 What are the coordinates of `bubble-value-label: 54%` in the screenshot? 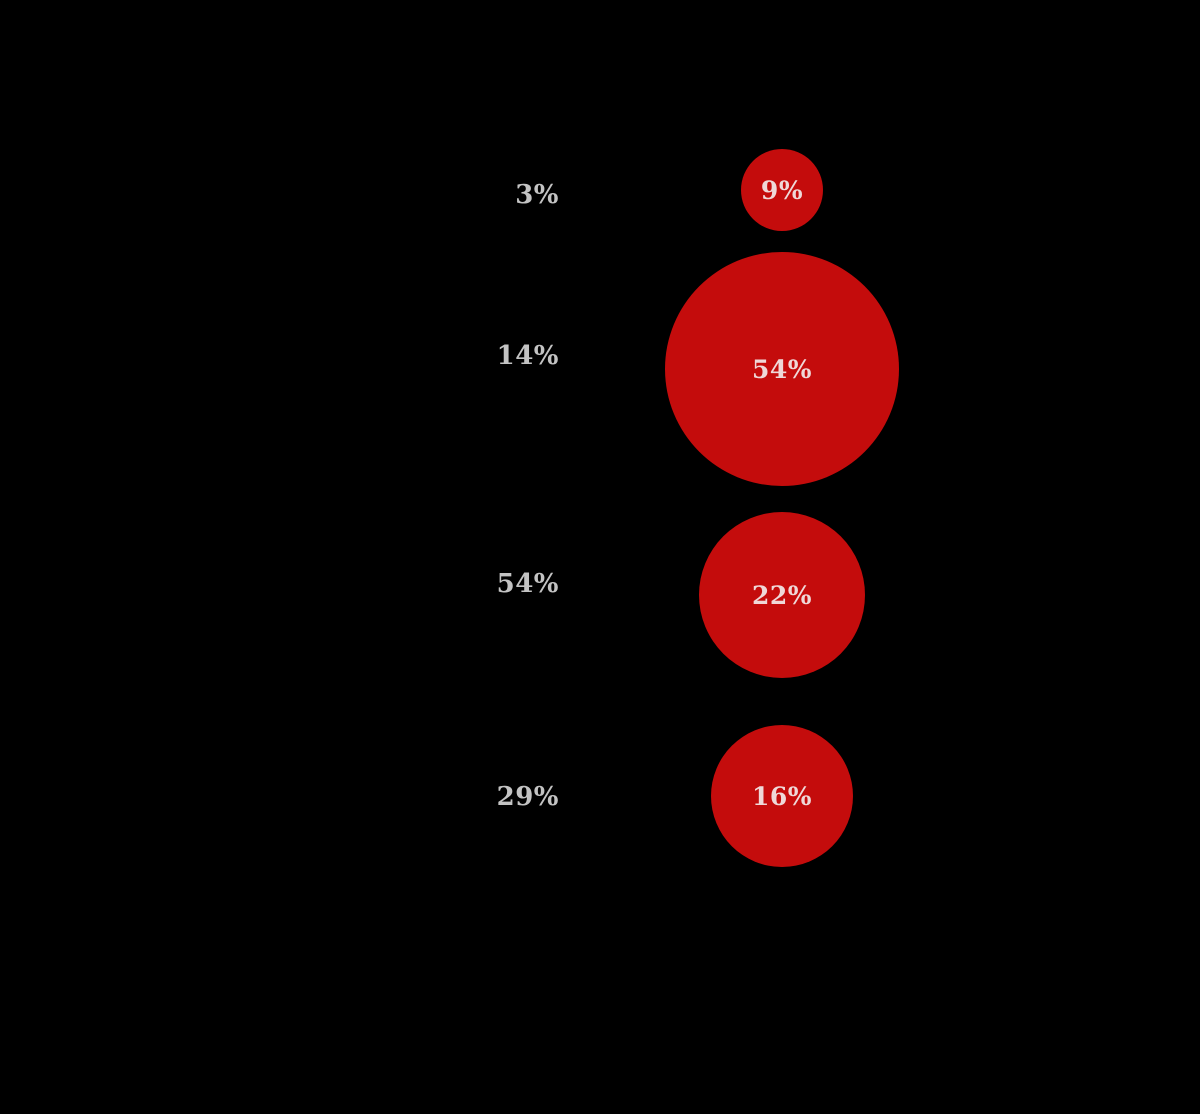 It's located at (782, 369).